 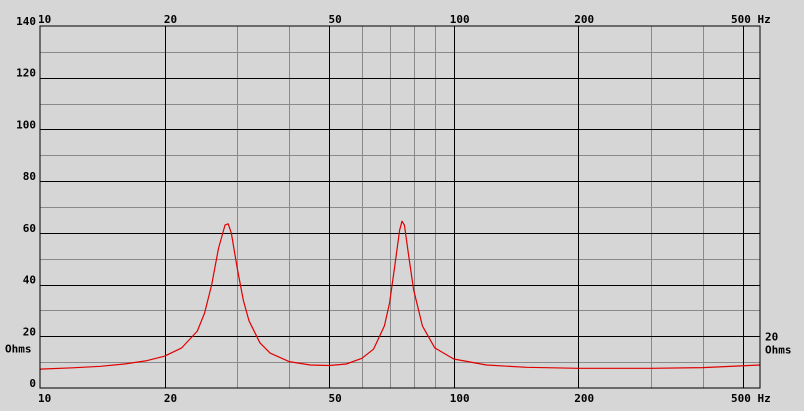 I want to click on x-tick-label-bottom: 100, so click(x=460, y=398).